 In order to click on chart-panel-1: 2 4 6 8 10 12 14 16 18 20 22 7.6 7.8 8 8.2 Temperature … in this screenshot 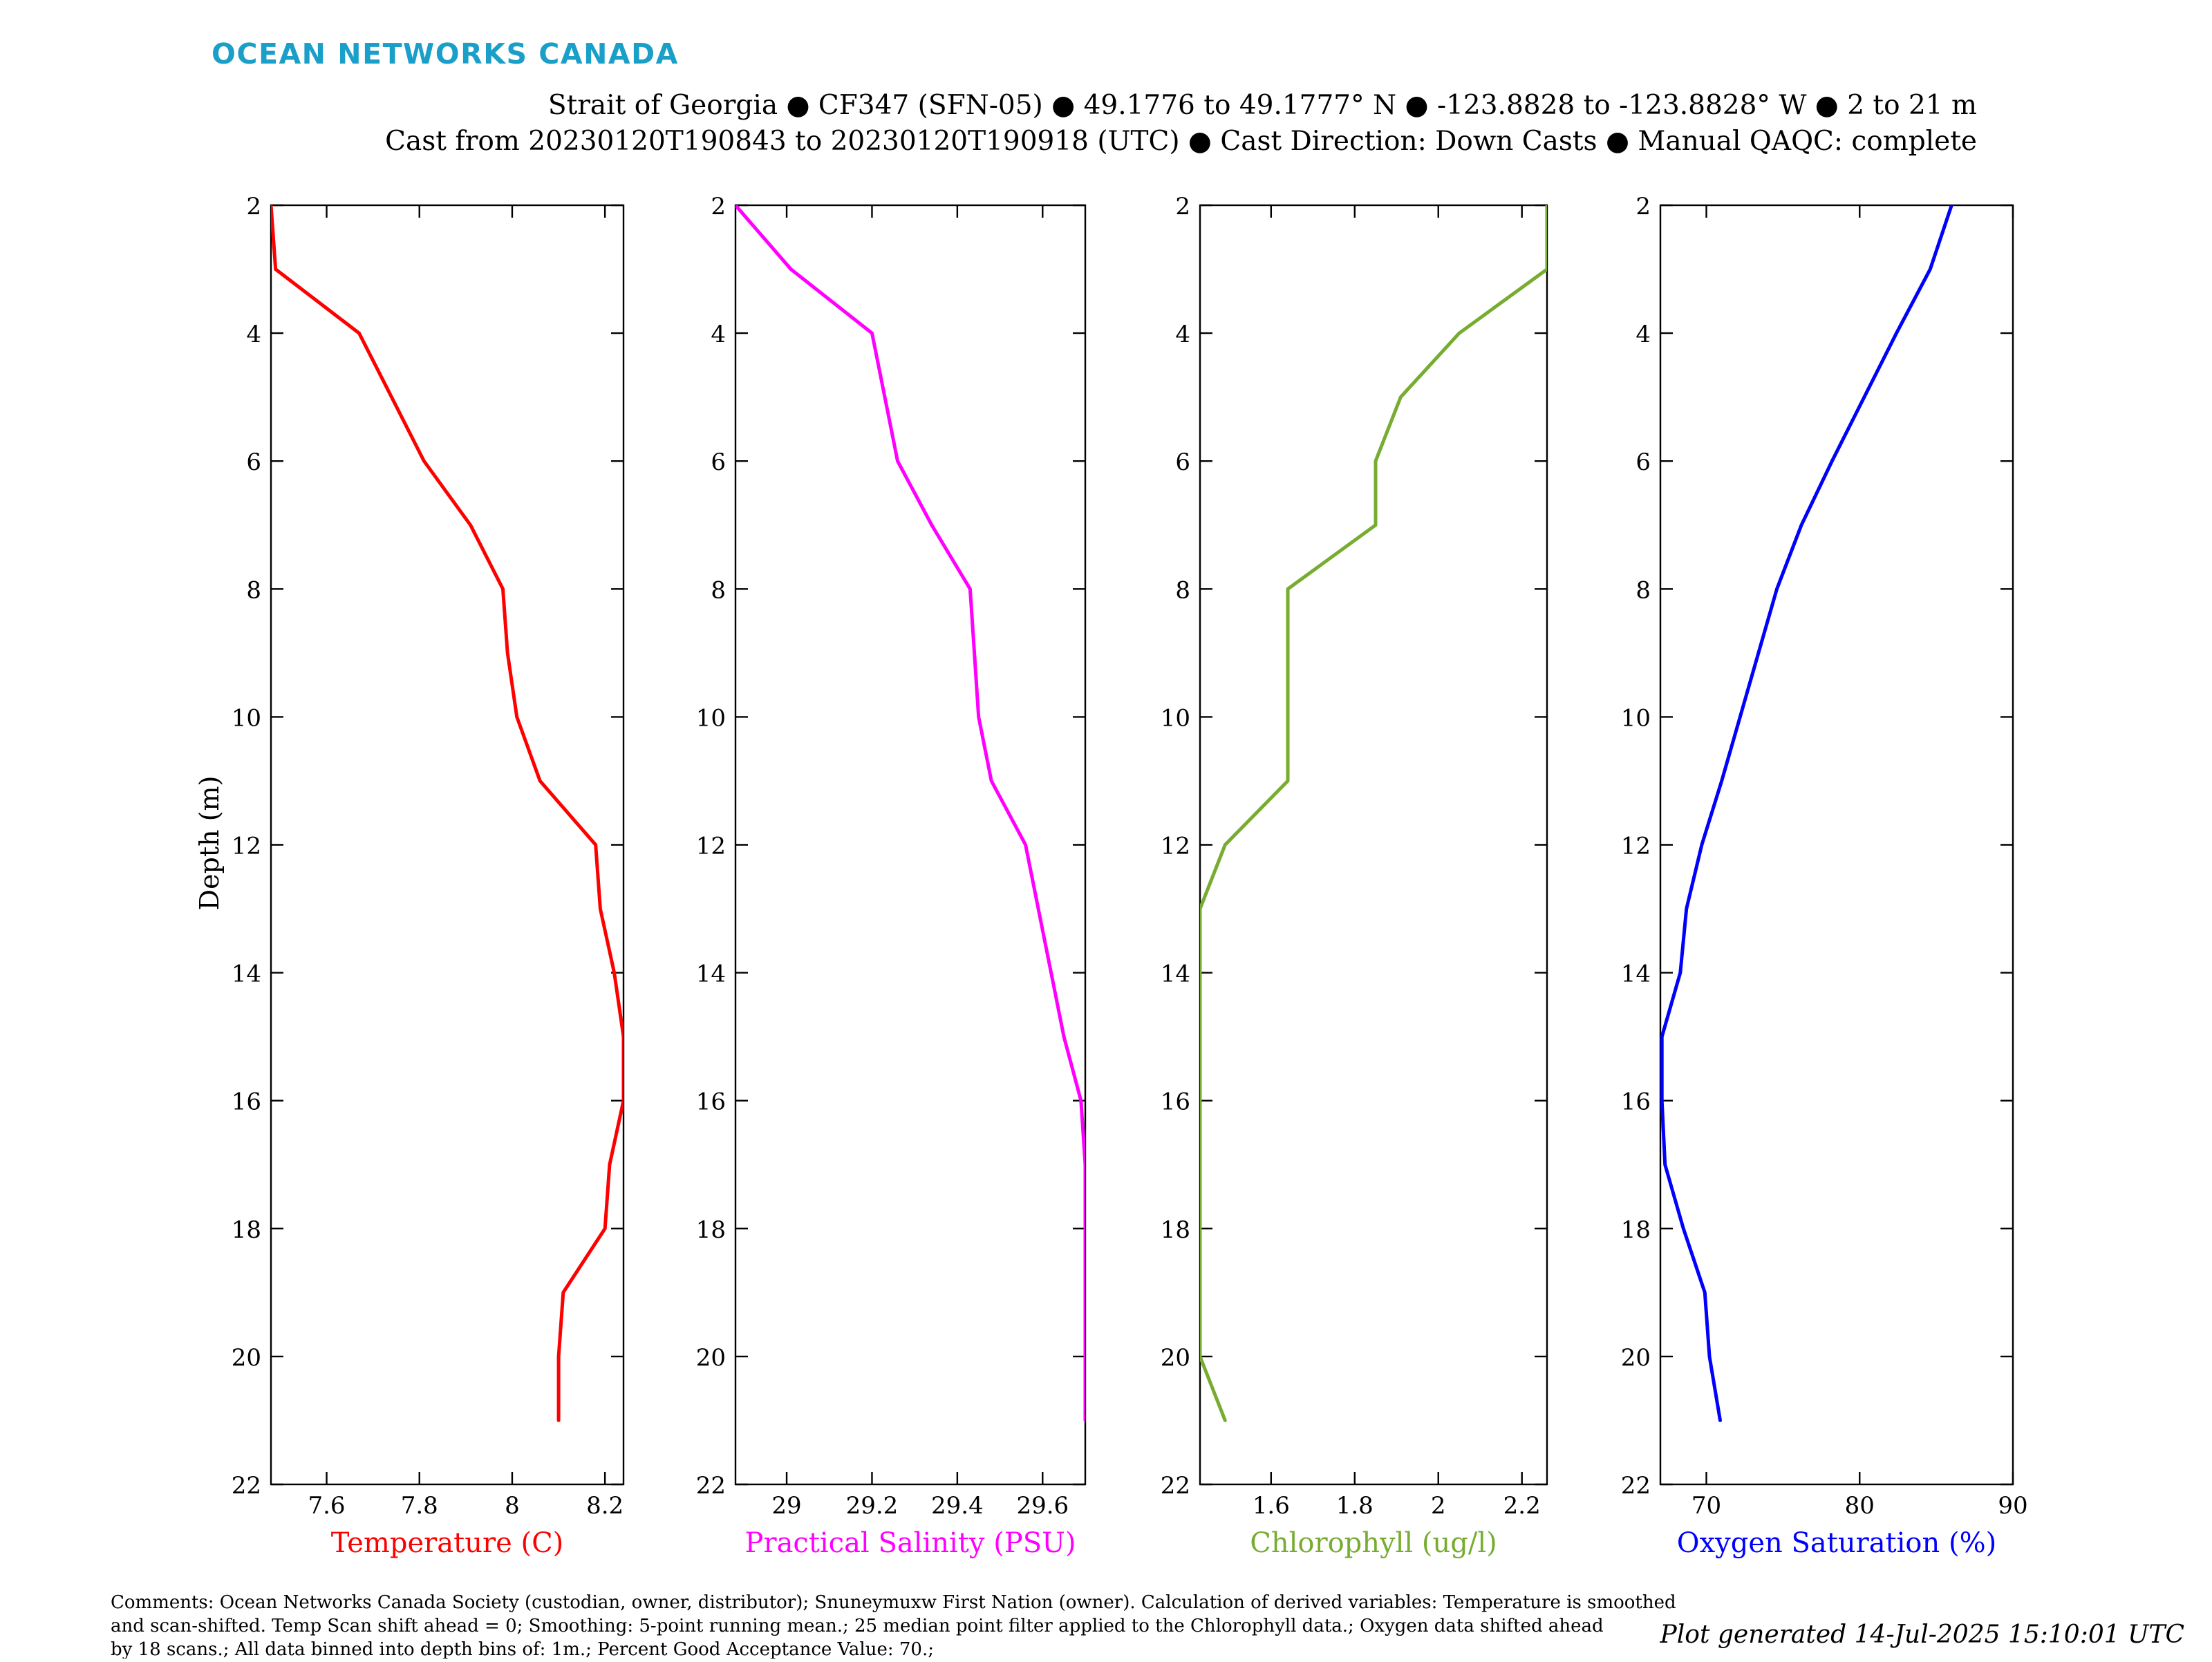, I will do `click(428, 876)`.